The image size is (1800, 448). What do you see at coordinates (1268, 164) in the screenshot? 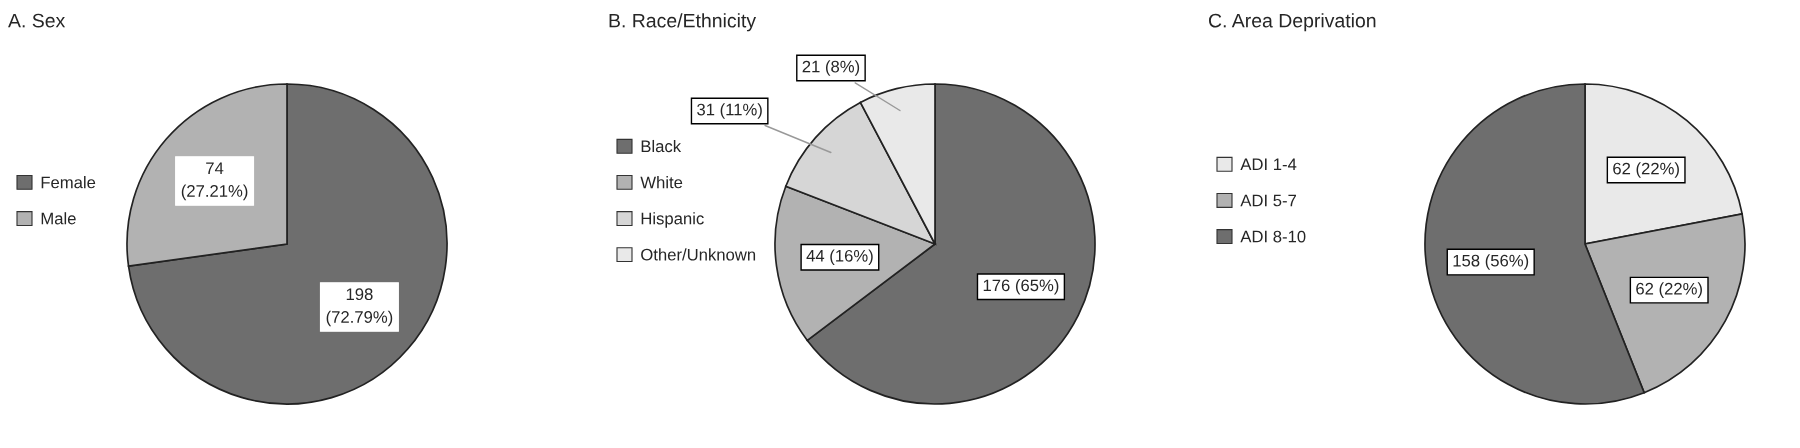
I see `legend-label: ADI 1-4` at bounding box center [1268, 164].